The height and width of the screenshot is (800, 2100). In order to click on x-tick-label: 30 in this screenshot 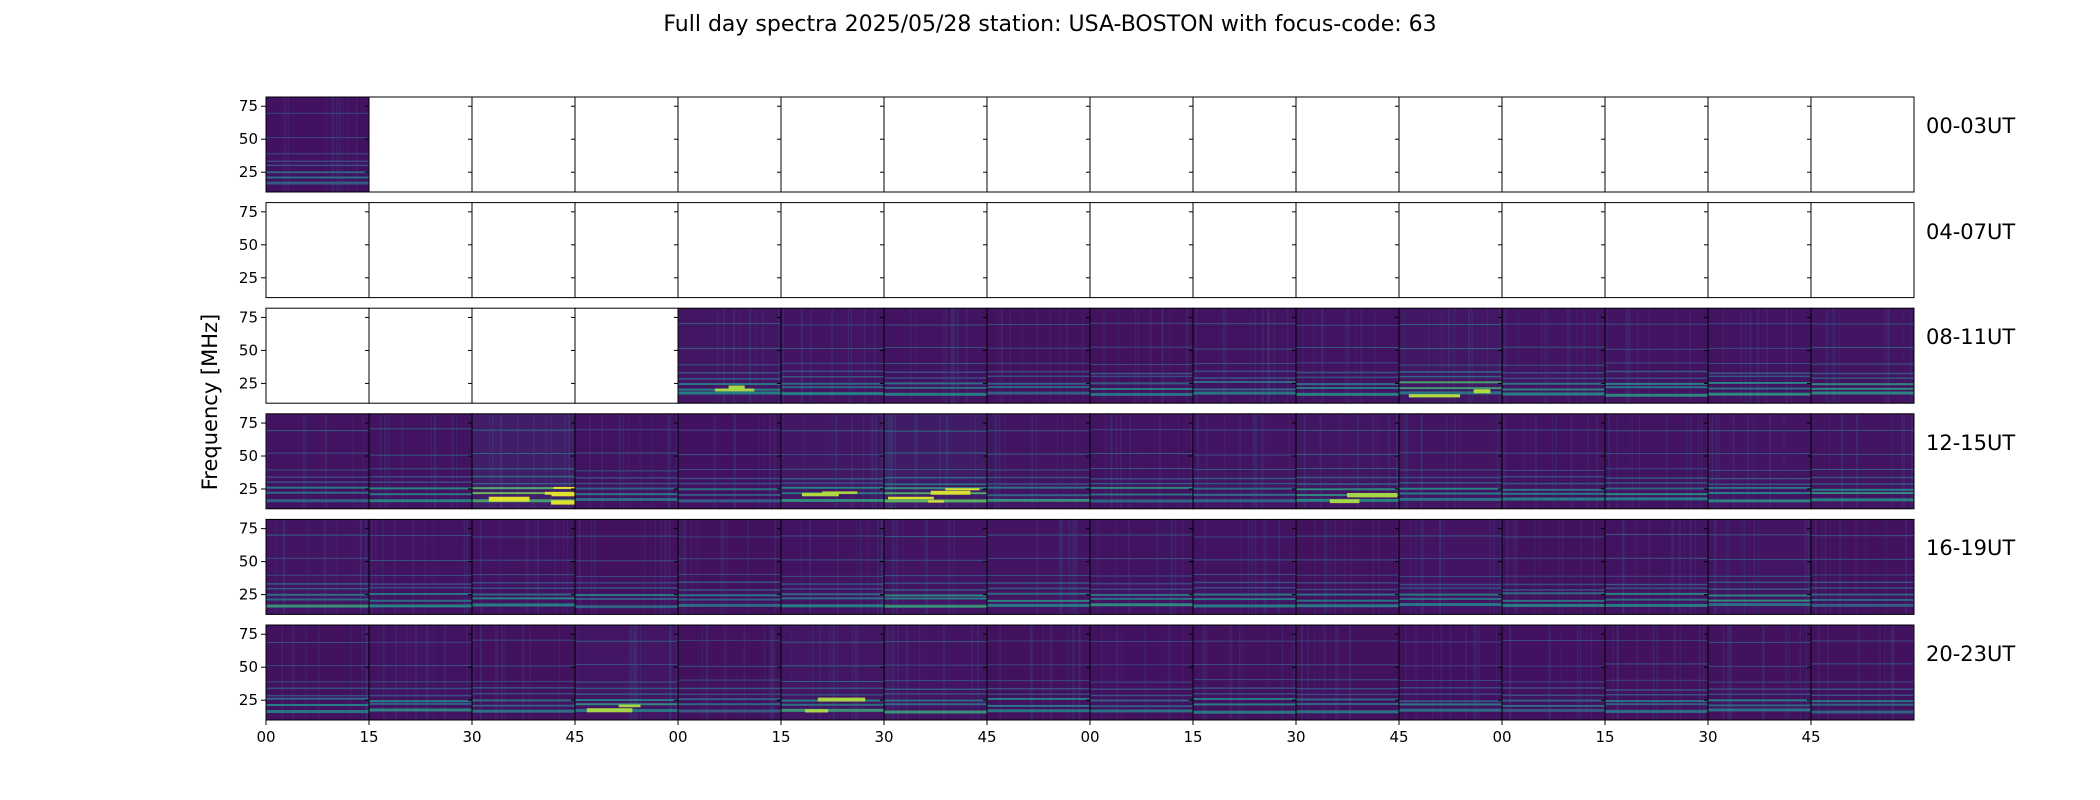, I will do `click(1295, 737)`.